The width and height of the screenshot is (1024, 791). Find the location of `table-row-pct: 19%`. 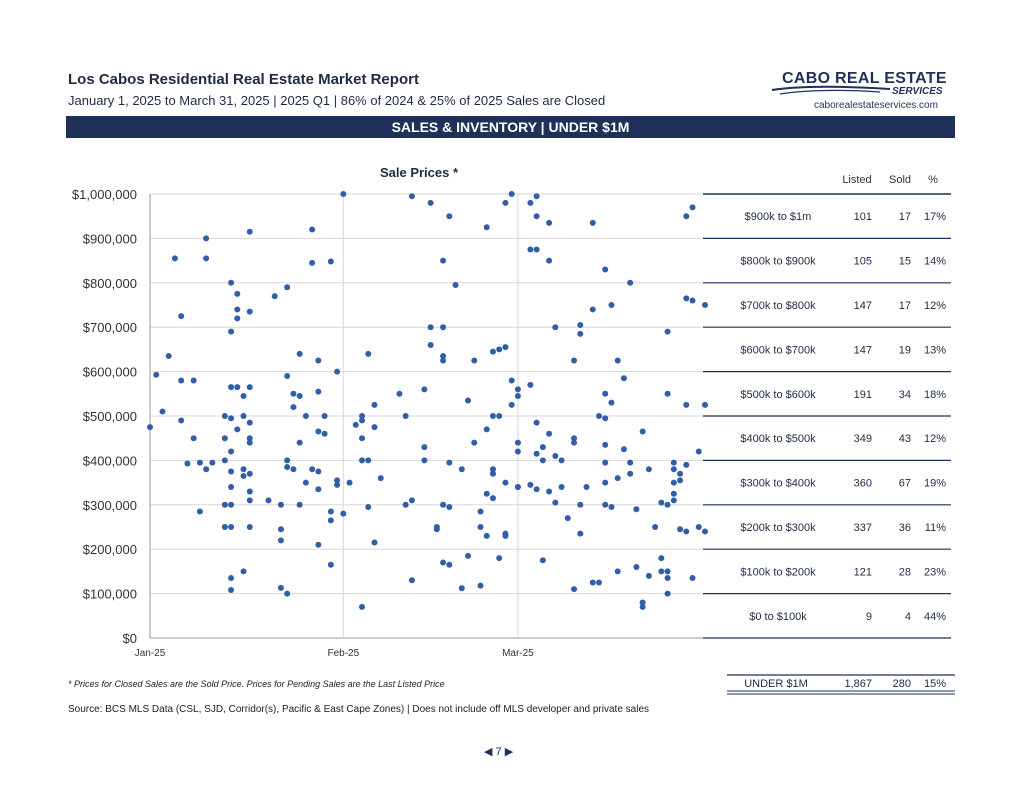

table-row-pct: 19% is located at coordinates (935, 484).